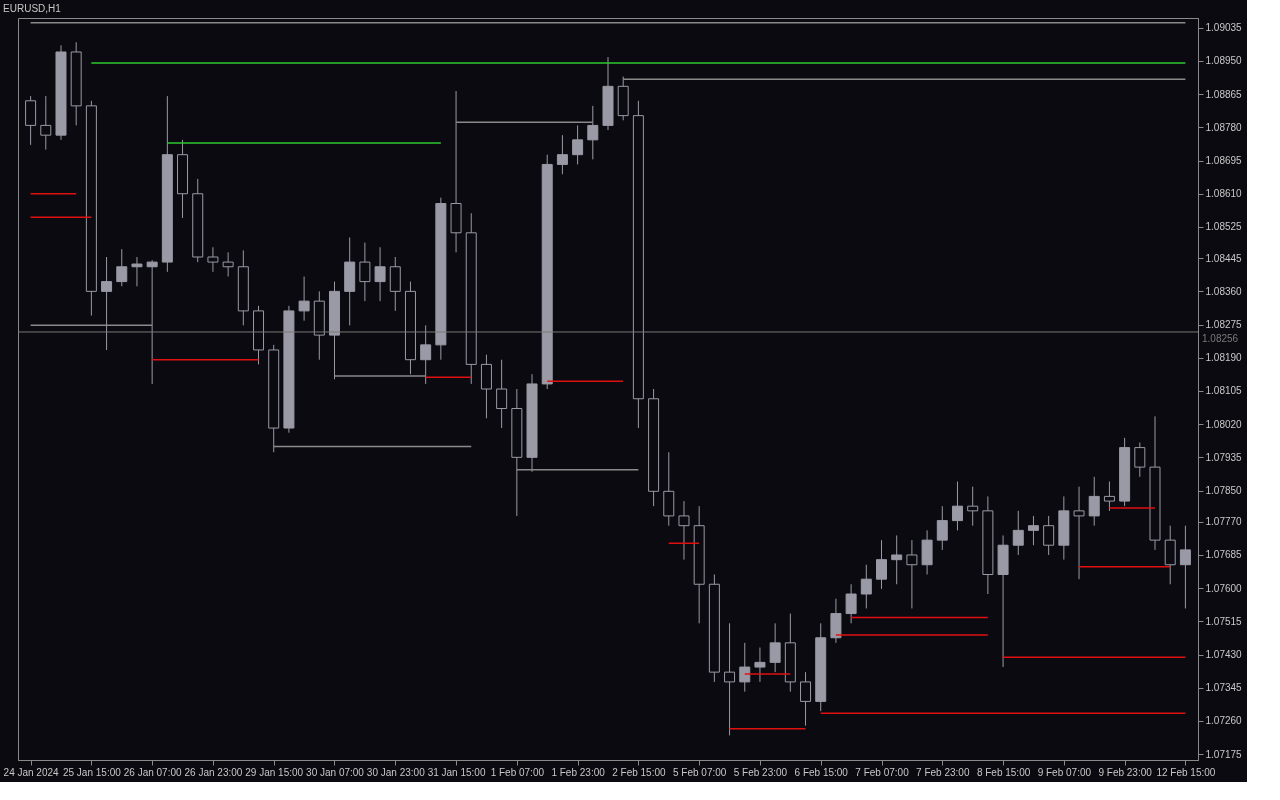 The width and height of the screenshot is (1280, 800). I want to click on y-tick-label: 1.07935, so click(1224, 457).